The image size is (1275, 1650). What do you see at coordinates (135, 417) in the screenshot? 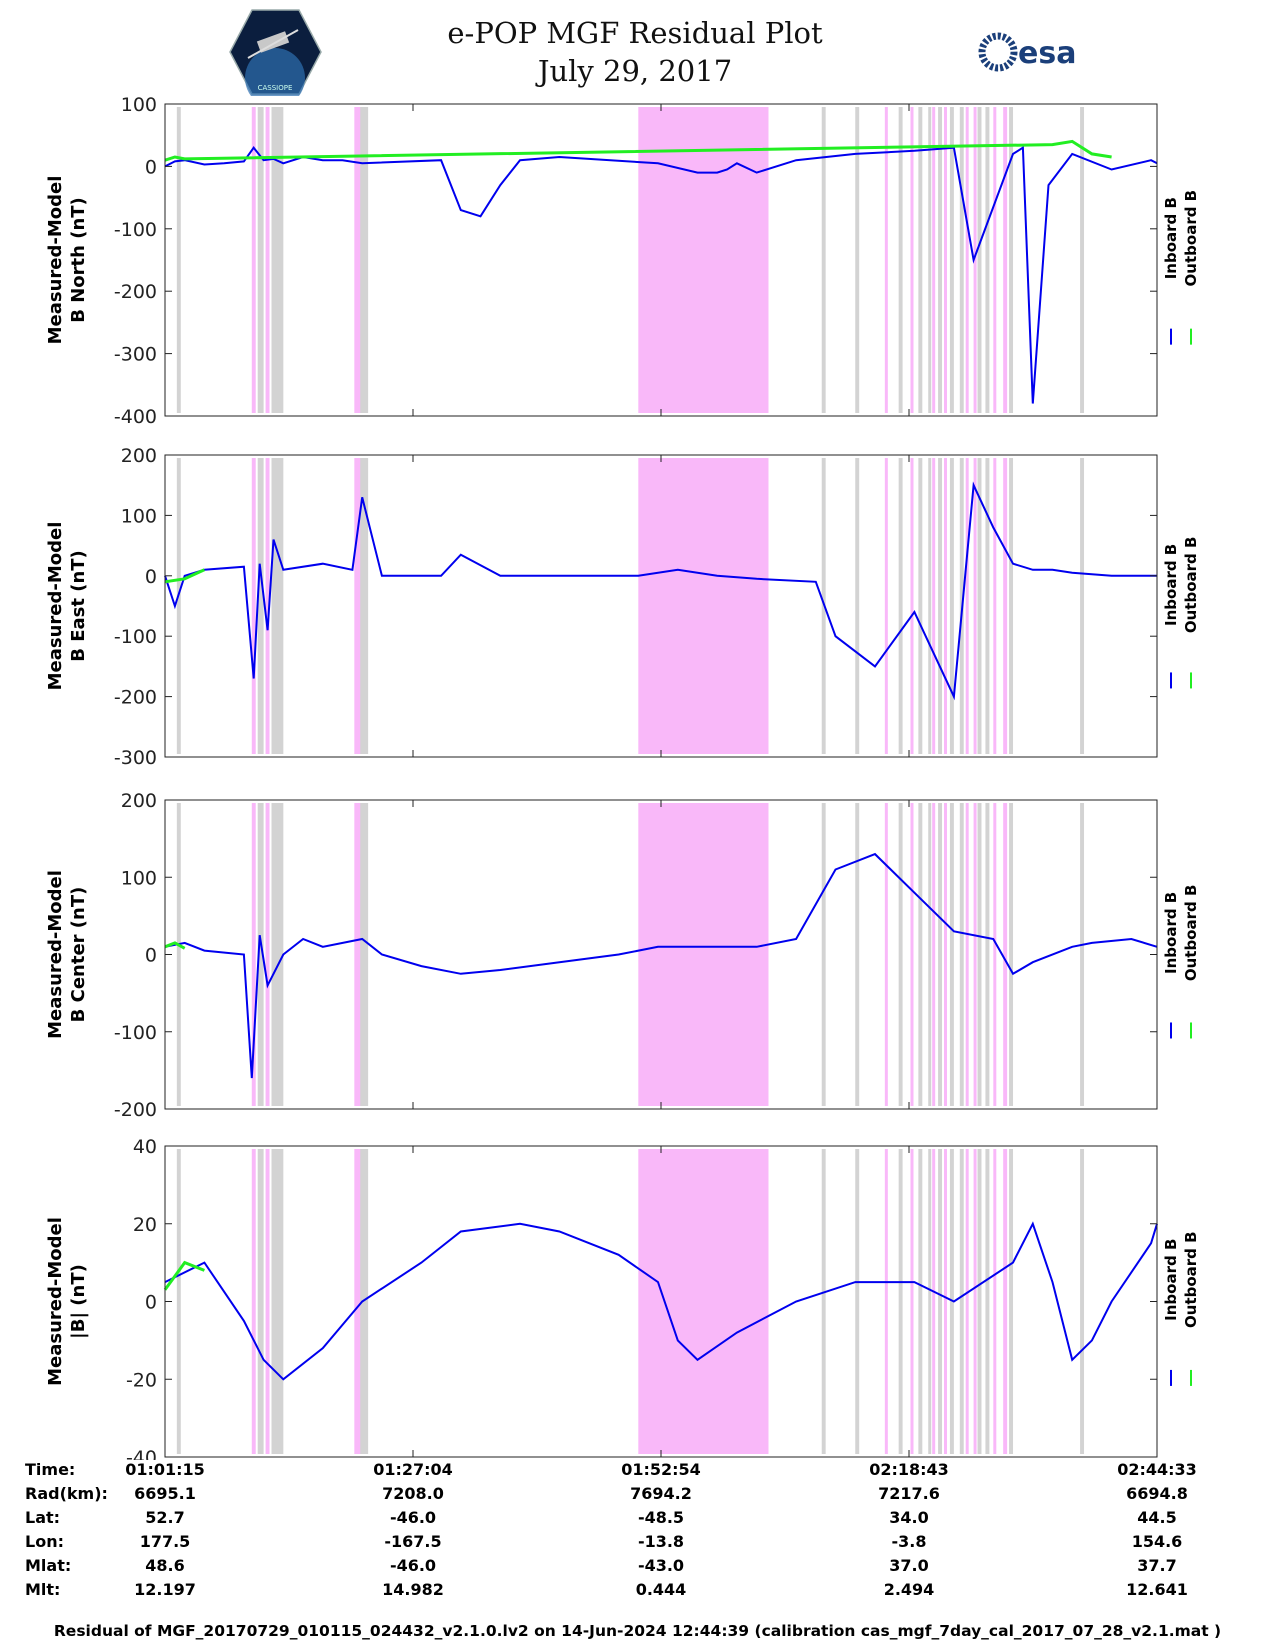
I see `y-tick-label: -400` at bounding box center [135, 417].